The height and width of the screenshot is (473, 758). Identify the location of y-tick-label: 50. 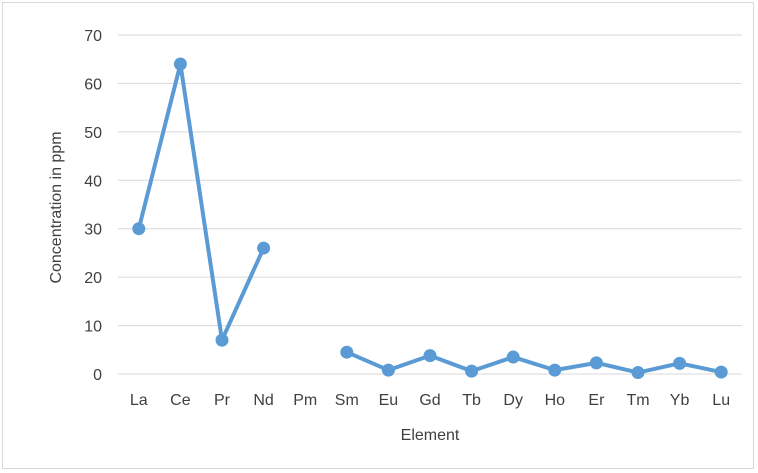
(93, 133).